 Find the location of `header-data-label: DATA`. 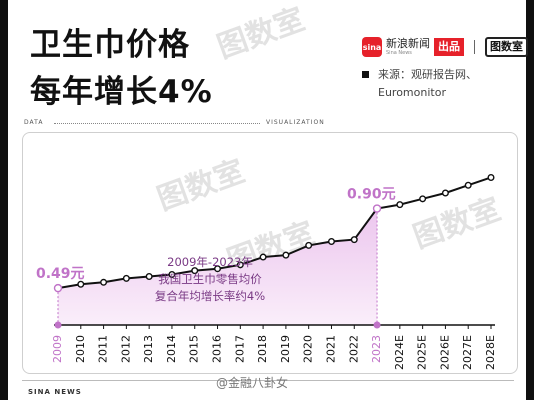

header-data-label: DATA is located at coordinates (34, 122).